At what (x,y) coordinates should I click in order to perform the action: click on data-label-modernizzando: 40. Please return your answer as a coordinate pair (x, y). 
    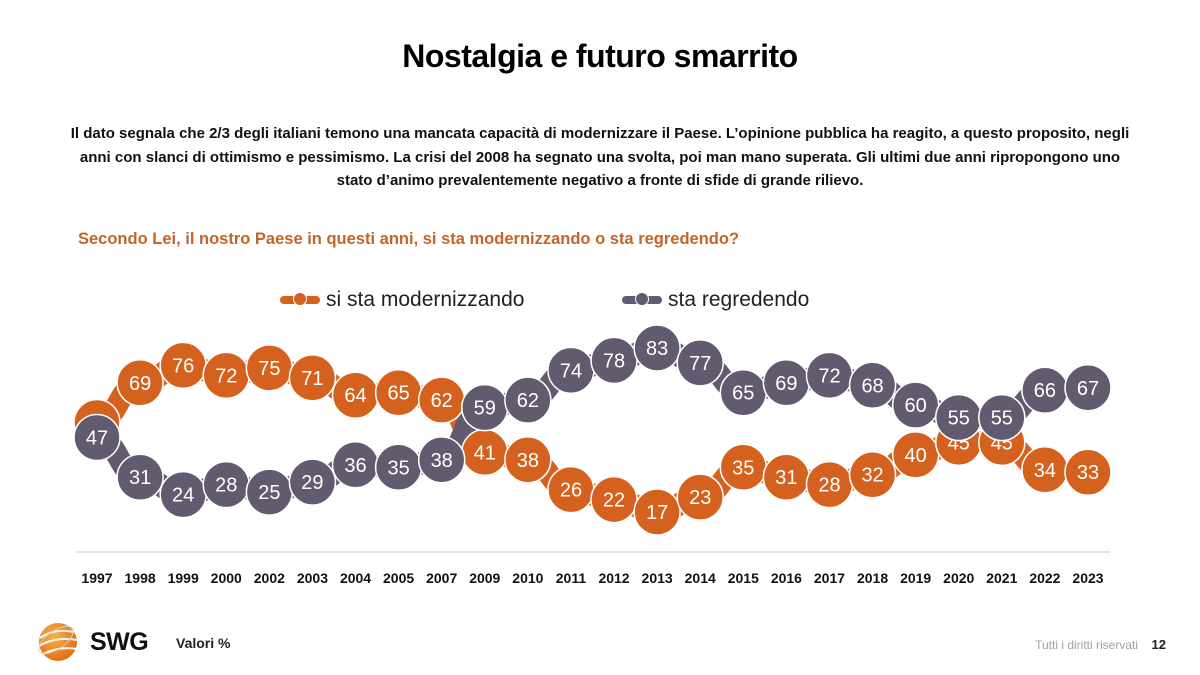
    Looking at the image, I should click on (916, 456).